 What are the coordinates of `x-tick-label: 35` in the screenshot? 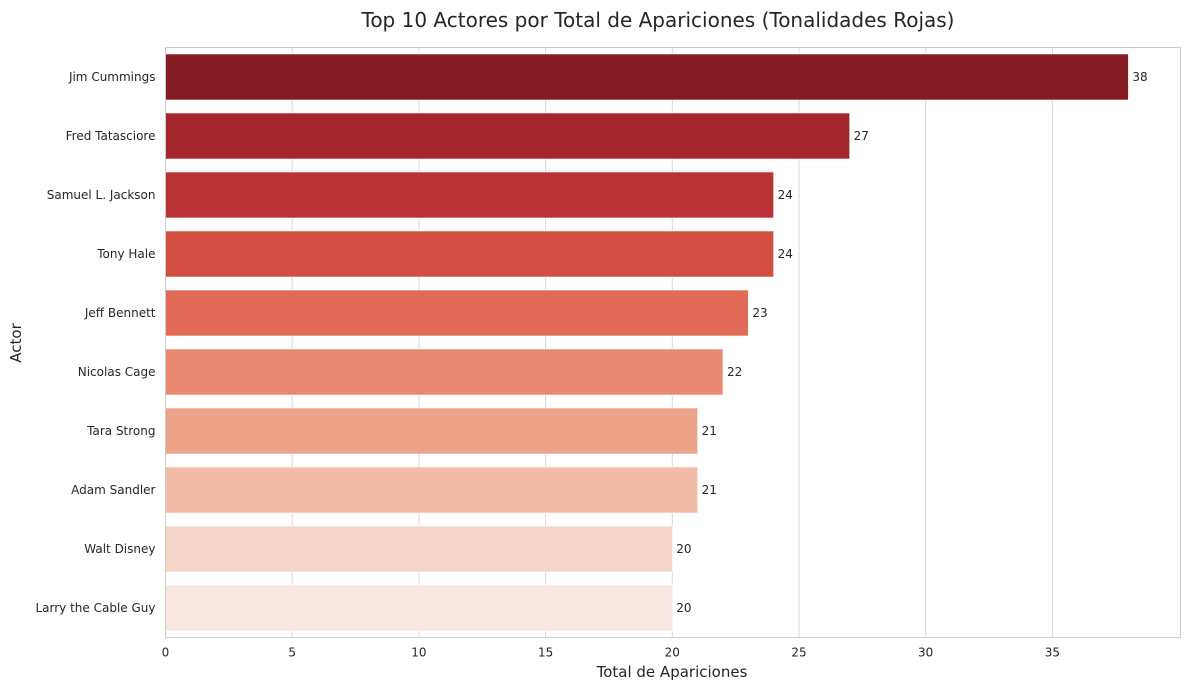 It's located at (1052, 653).